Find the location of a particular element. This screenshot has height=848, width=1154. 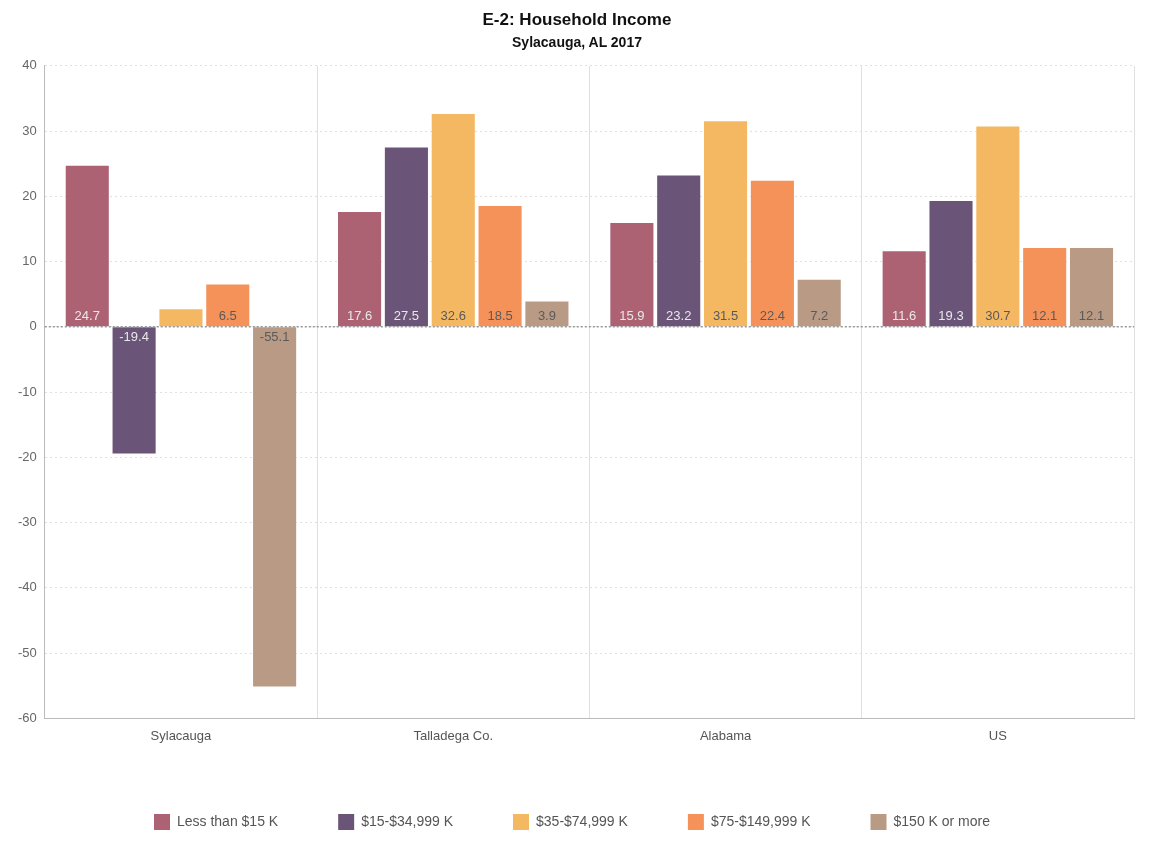

data-label: 23.2 is located at coordinates (679, 315).